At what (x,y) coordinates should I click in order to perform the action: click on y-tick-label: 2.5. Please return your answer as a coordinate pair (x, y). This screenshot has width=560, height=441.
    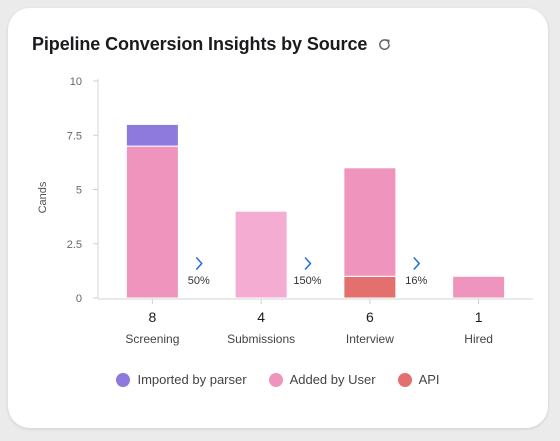
    Looking at the image, I should click on (74, 245).